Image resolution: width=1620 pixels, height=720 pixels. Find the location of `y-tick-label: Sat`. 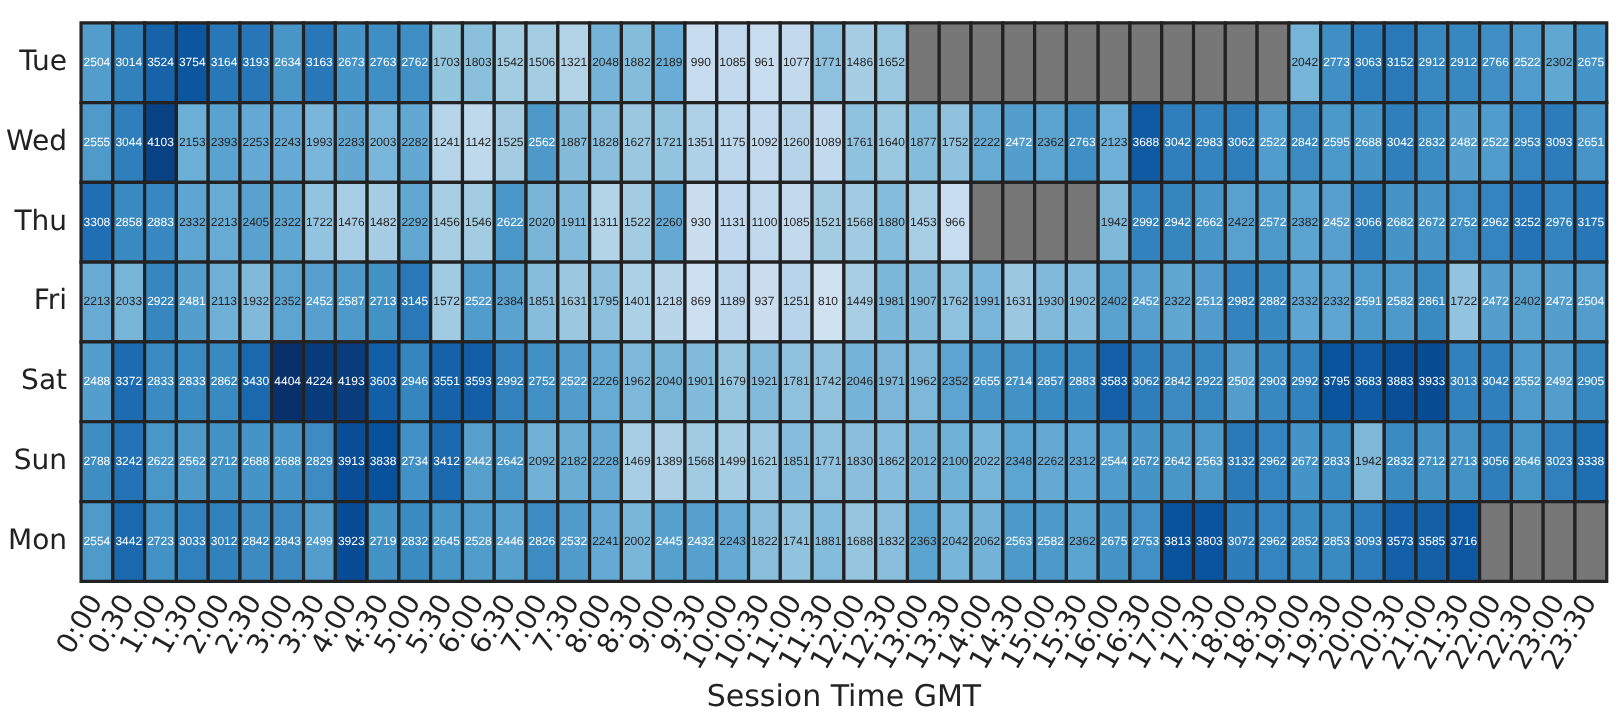

y-tick-label: Sat is located at coordinates (45, 381).